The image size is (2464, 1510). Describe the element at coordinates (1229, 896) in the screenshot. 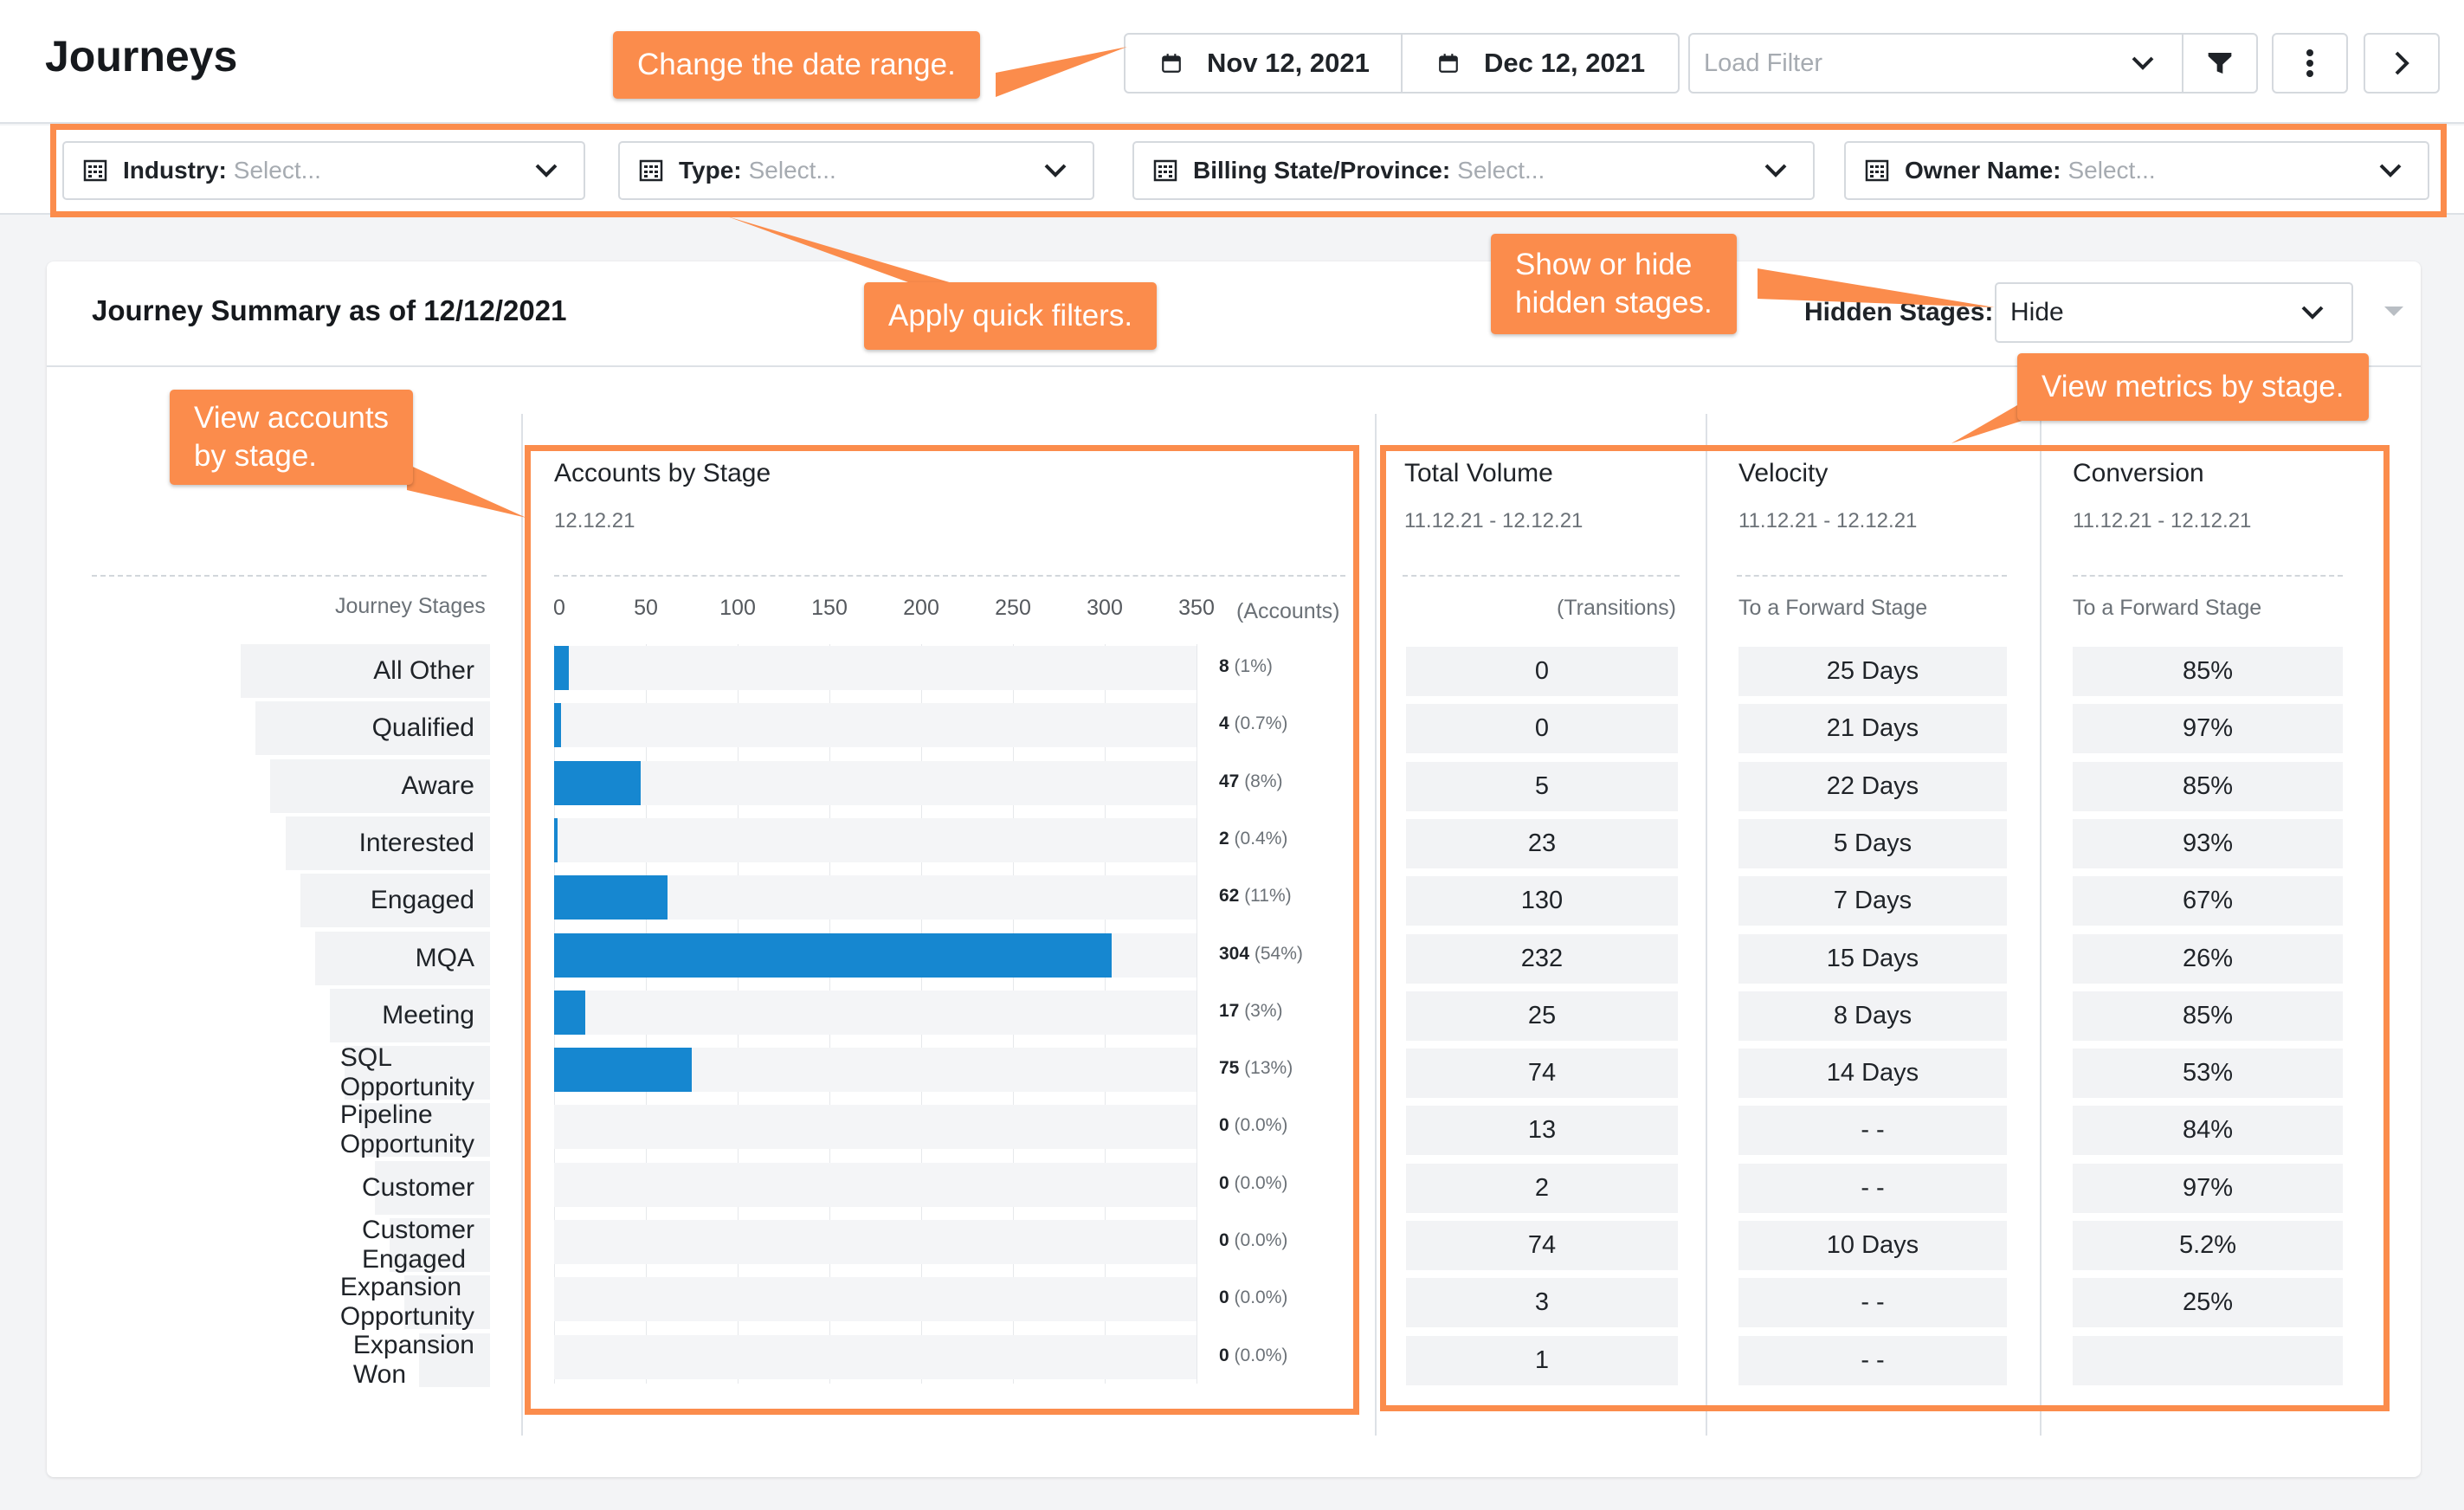

I see `bar-value: 62` at that location.